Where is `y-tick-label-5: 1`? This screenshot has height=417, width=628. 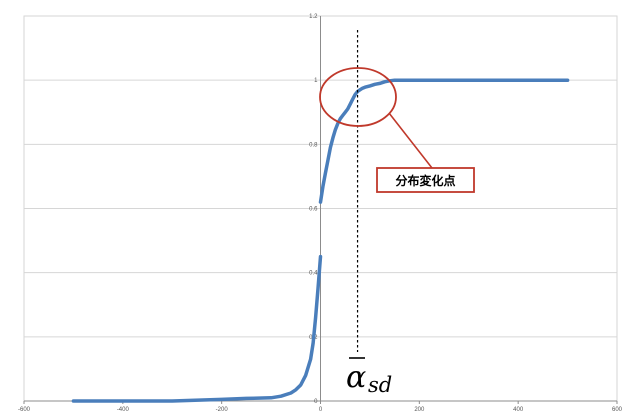
y-tick-label-5: 1 is located at coordinates (316, 81).